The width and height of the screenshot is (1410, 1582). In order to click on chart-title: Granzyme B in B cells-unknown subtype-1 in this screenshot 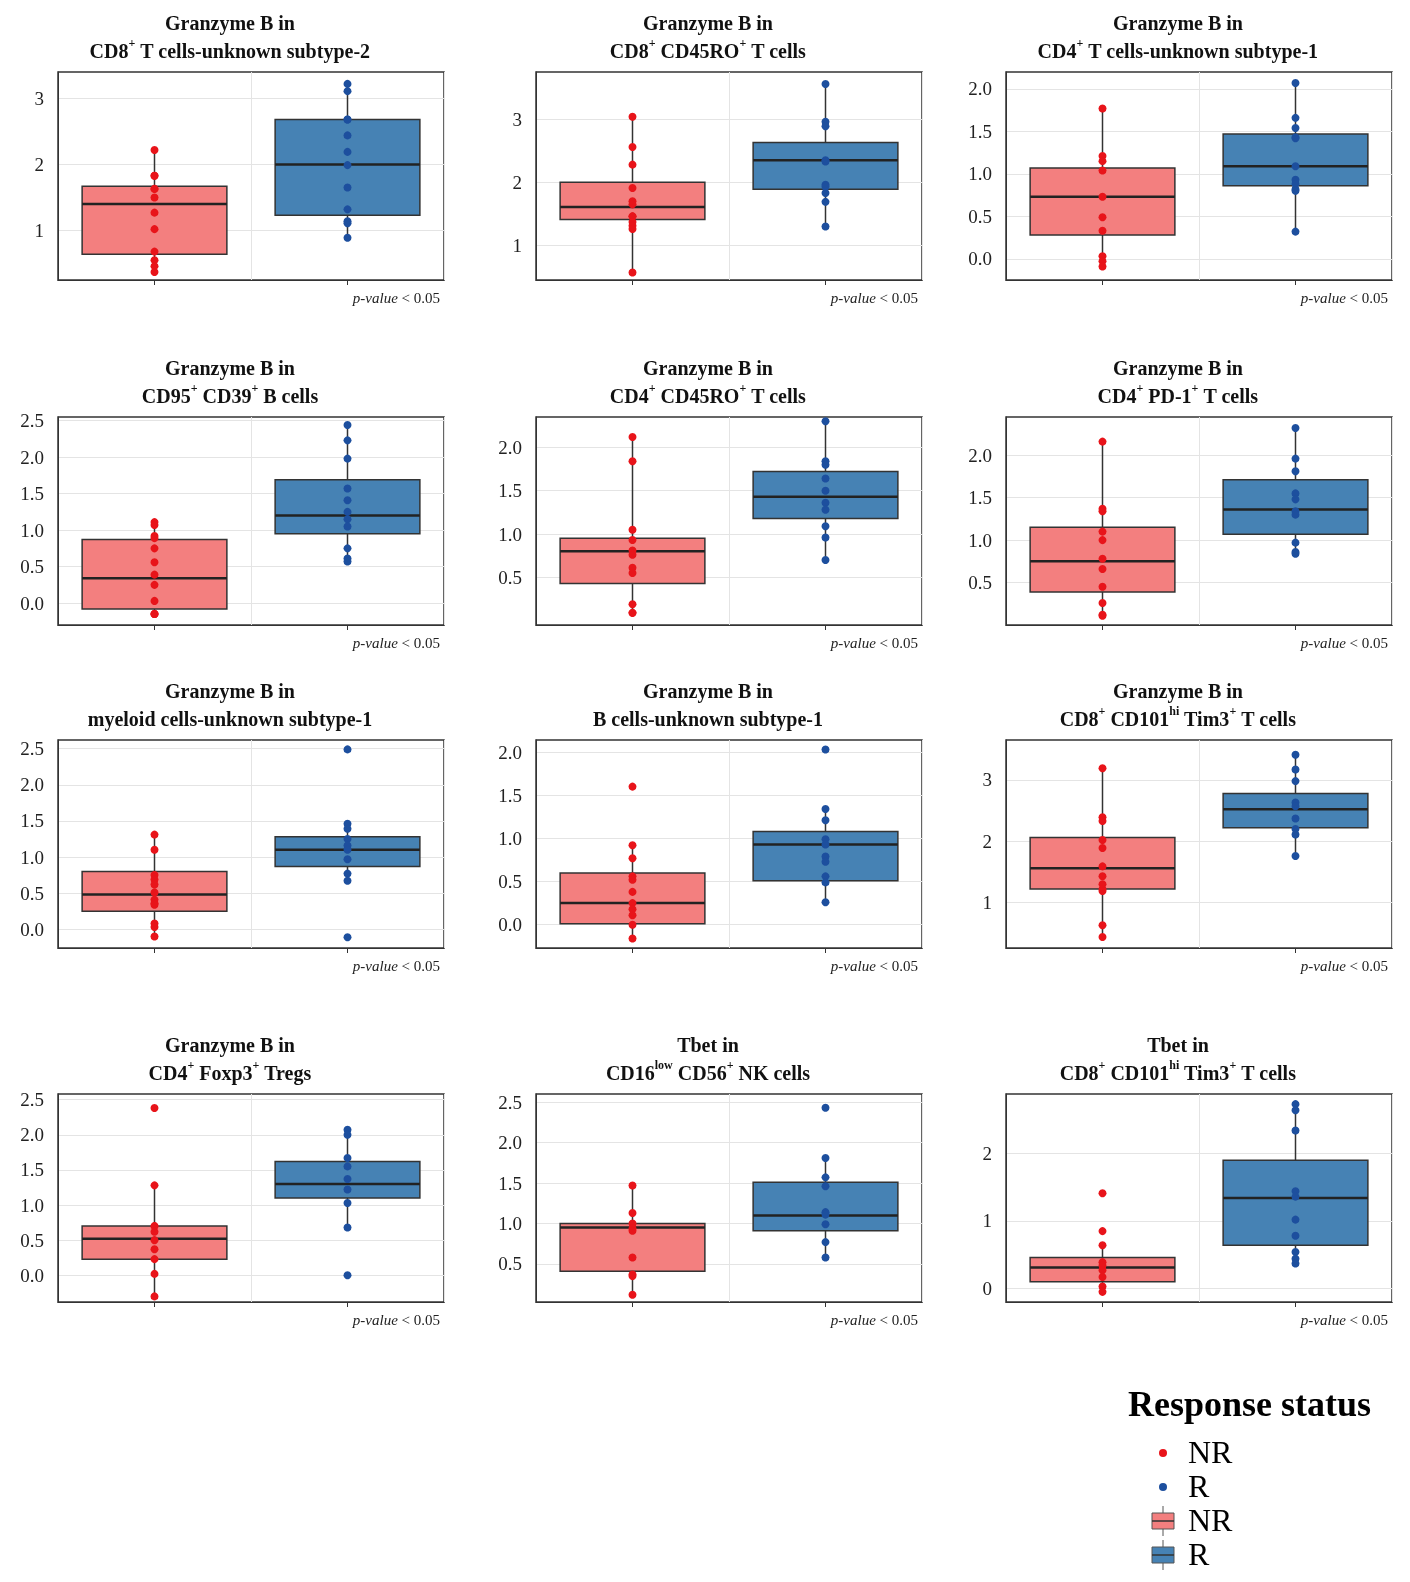, I will do `click(708, 705)`.